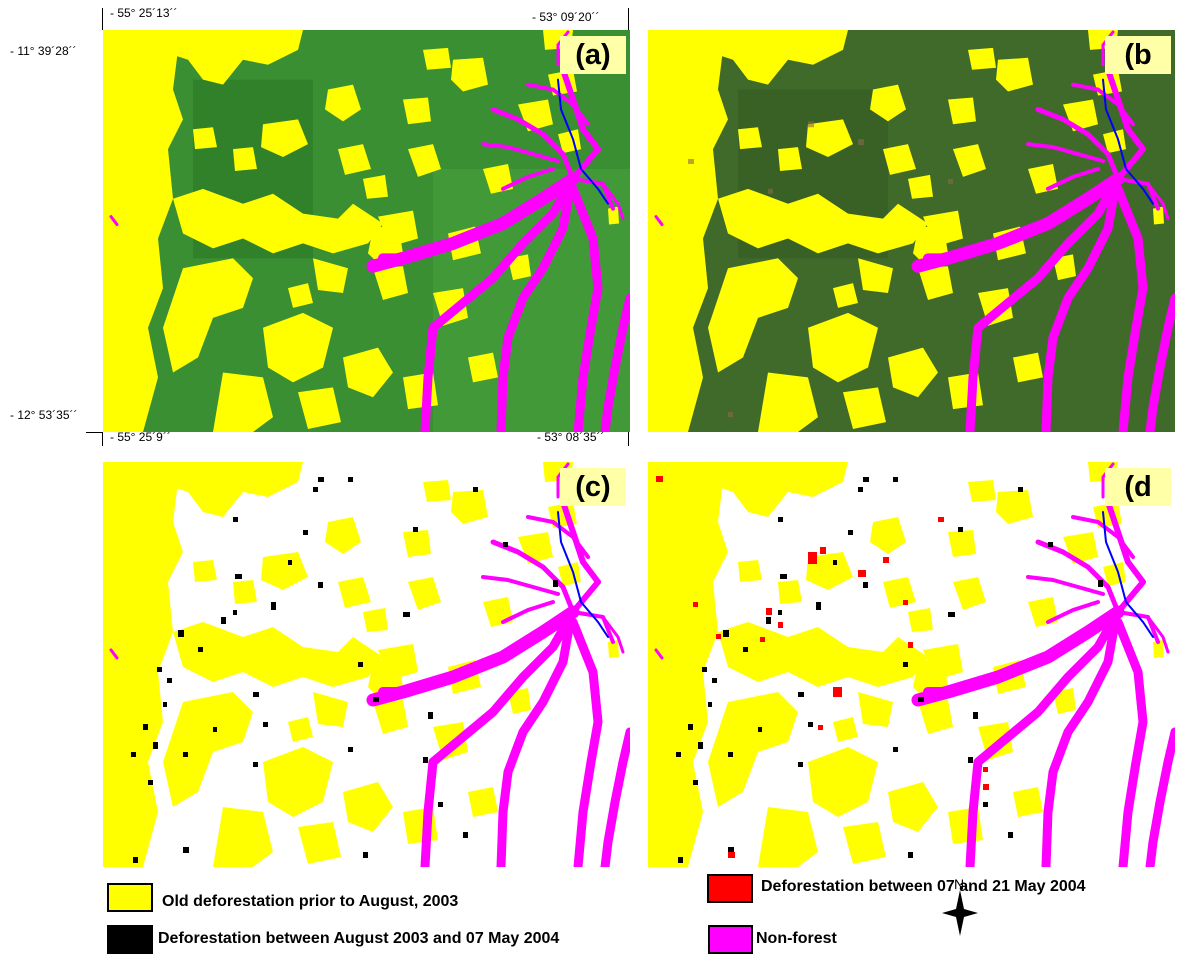  What do you see at coordinates (730, 939) in the screenshot?
I see `legend-swatch-non-forest` at bounding box center [730, 939].